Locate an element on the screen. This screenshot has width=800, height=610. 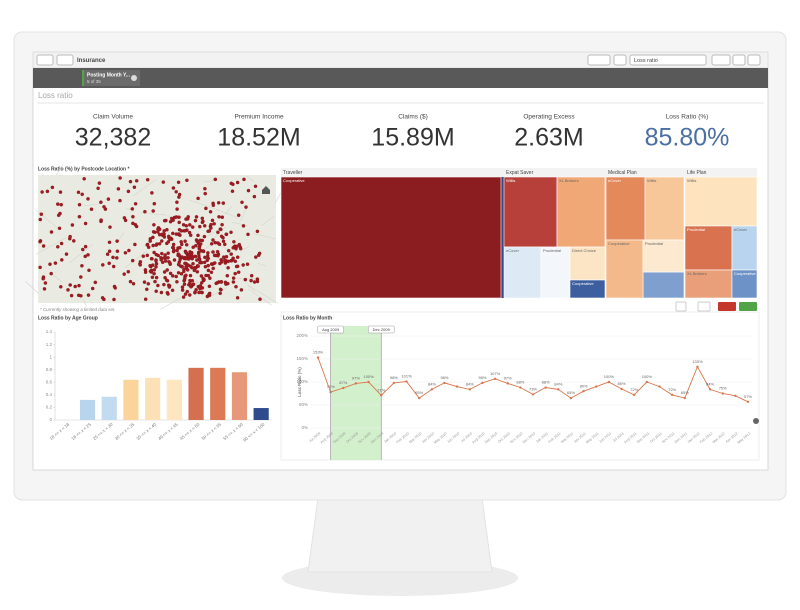
data-label: 88% is located at coordinates (546, 382).